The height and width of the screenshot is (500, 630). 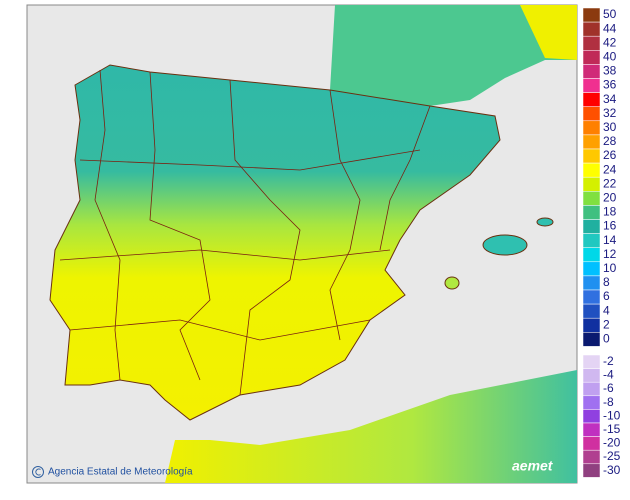 I want to click on mallorca, so click(x=505, y=245).